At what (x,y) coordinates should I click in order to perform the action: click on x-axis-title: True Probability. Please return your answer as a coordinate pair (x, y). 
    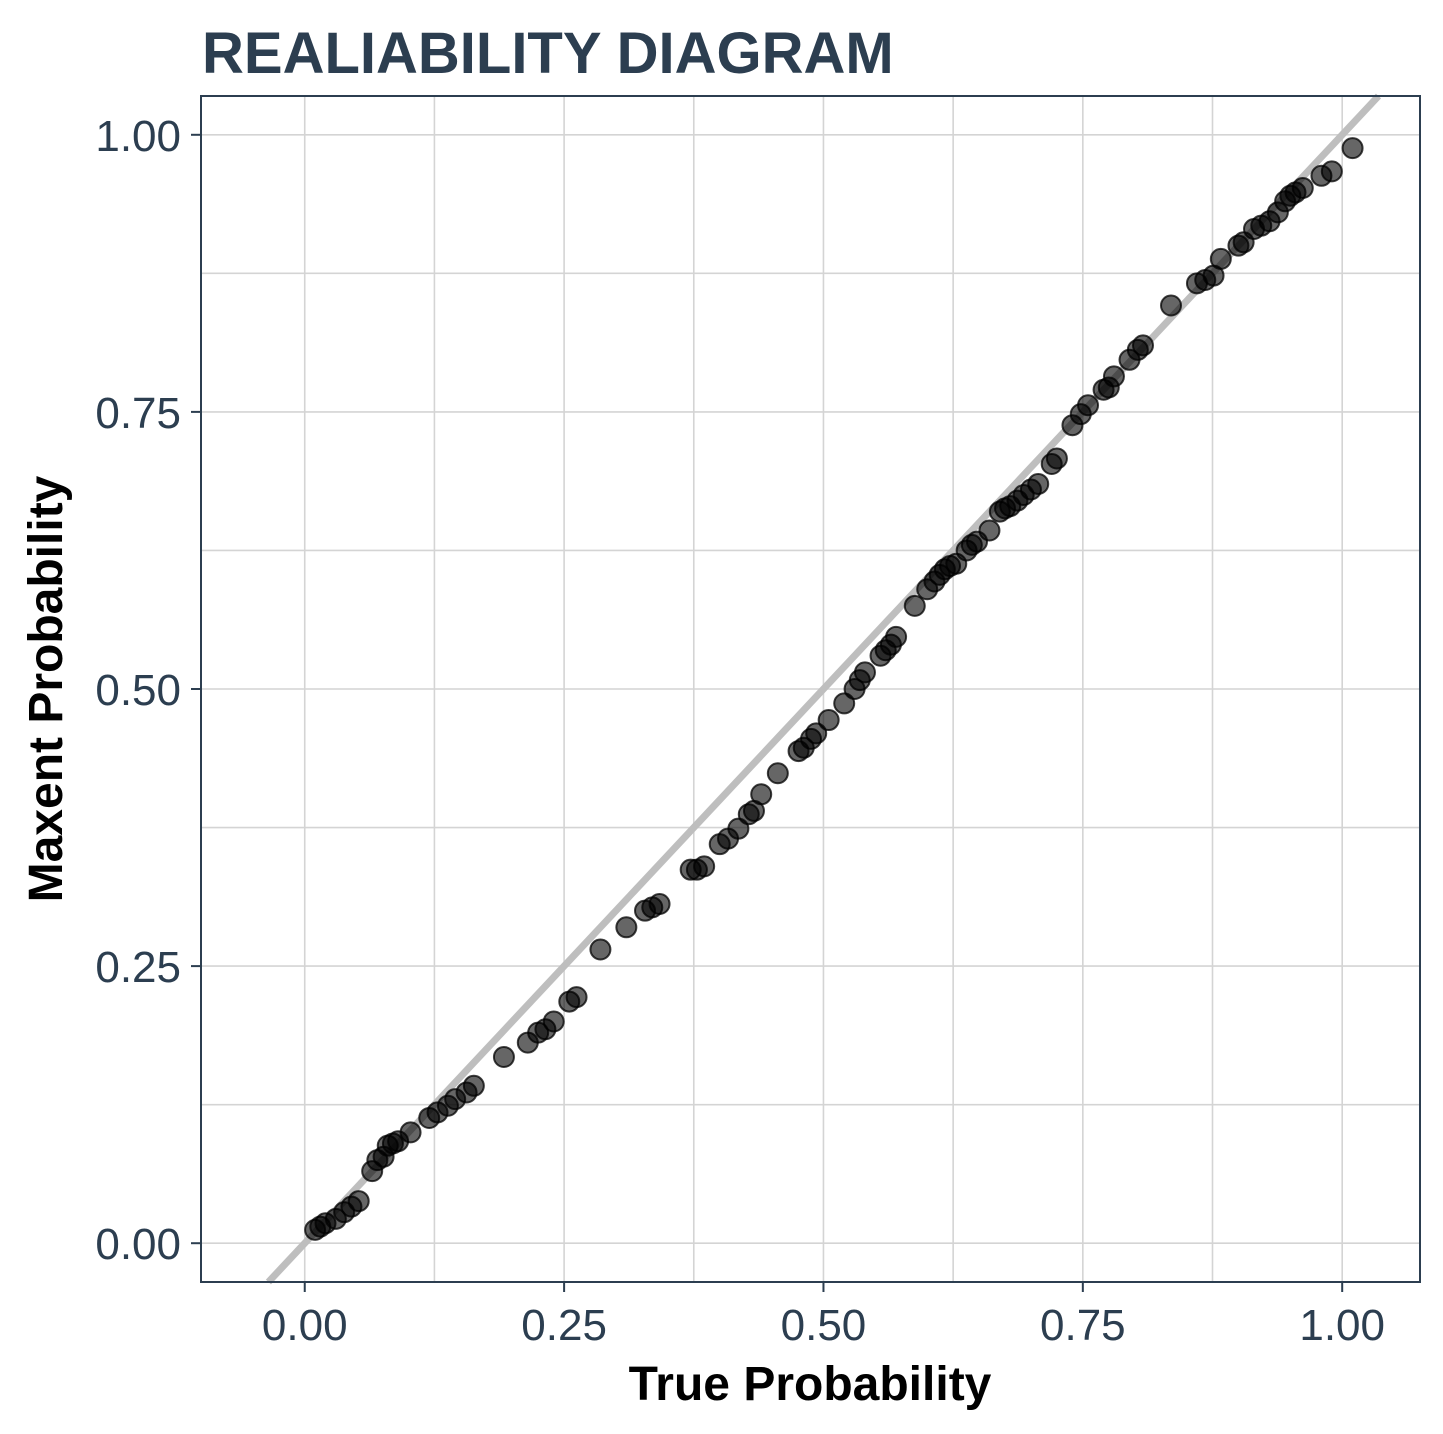
    Looking at the image, I should click on (810, 1384).